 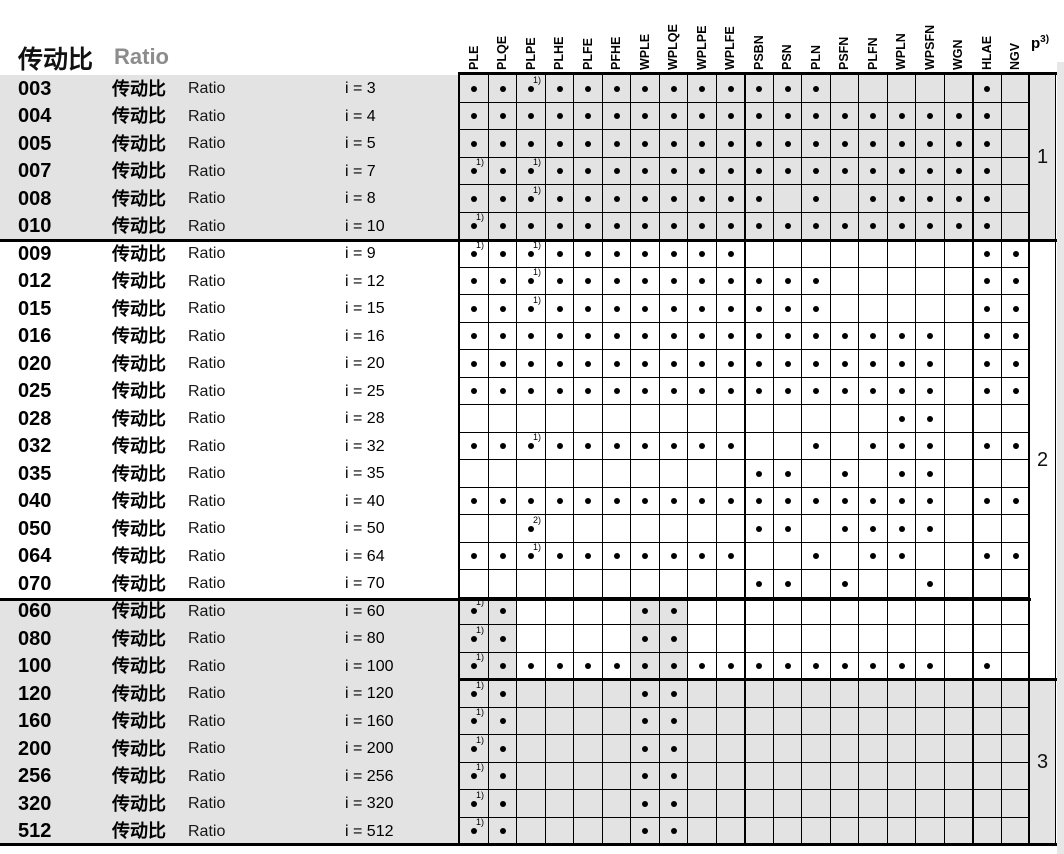 I want to click on row-label: 040 传动比 Ratio i = 40, so click(x=229, y=501).